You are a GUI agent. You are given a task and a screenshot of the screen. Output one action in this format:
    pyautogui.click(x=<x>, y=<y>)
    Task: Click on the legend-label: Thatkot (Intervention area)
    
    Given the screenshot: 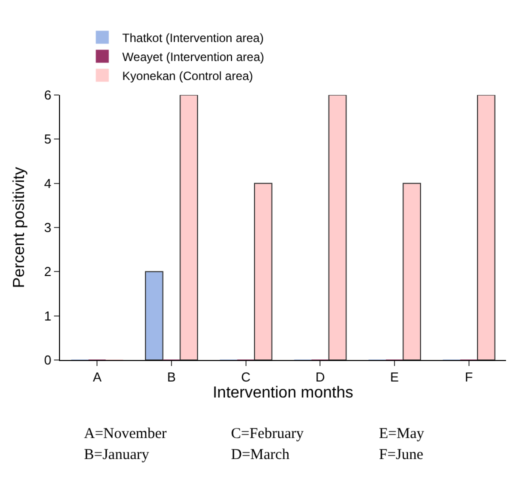 What is the action you would take?
    pyautogui.click(x=193, y=37)
    